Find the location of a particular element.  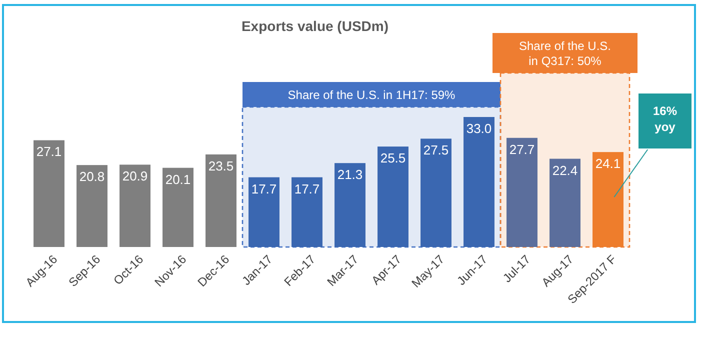

band-label: Share of the U.S. in Q317: 50% is located at coordinates (565, 53).